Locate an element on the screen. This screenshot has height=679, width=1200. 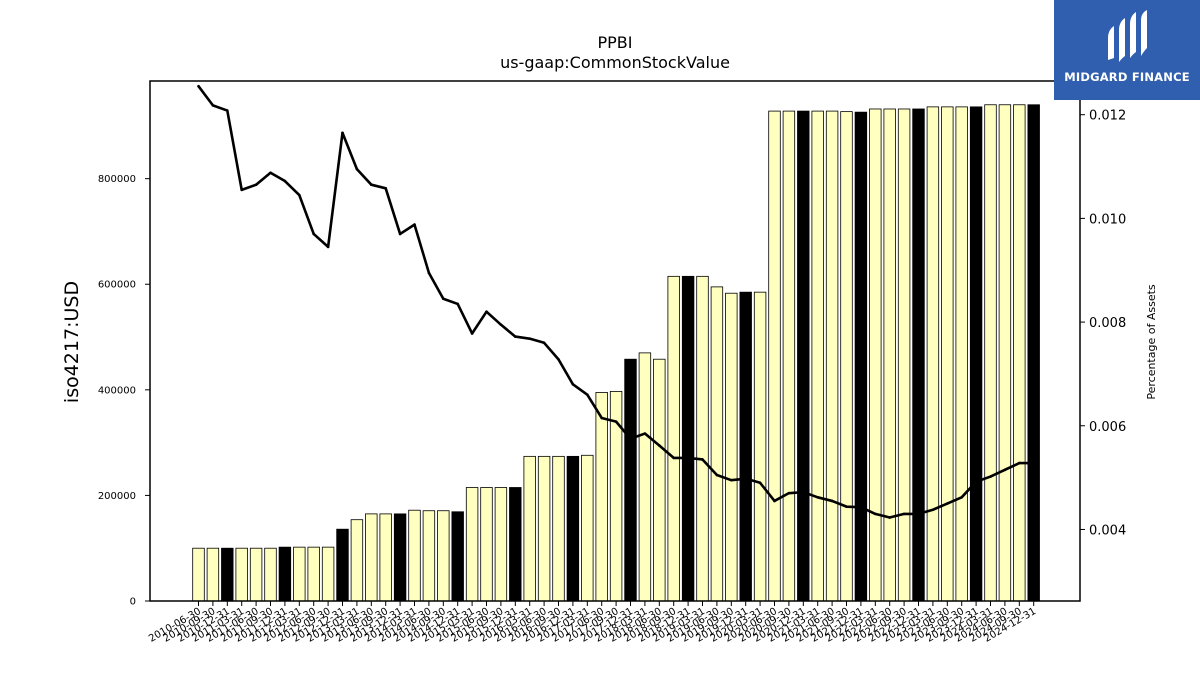
y2-axis-label: Percentage of Assets is located at coordinates (1151, 342).